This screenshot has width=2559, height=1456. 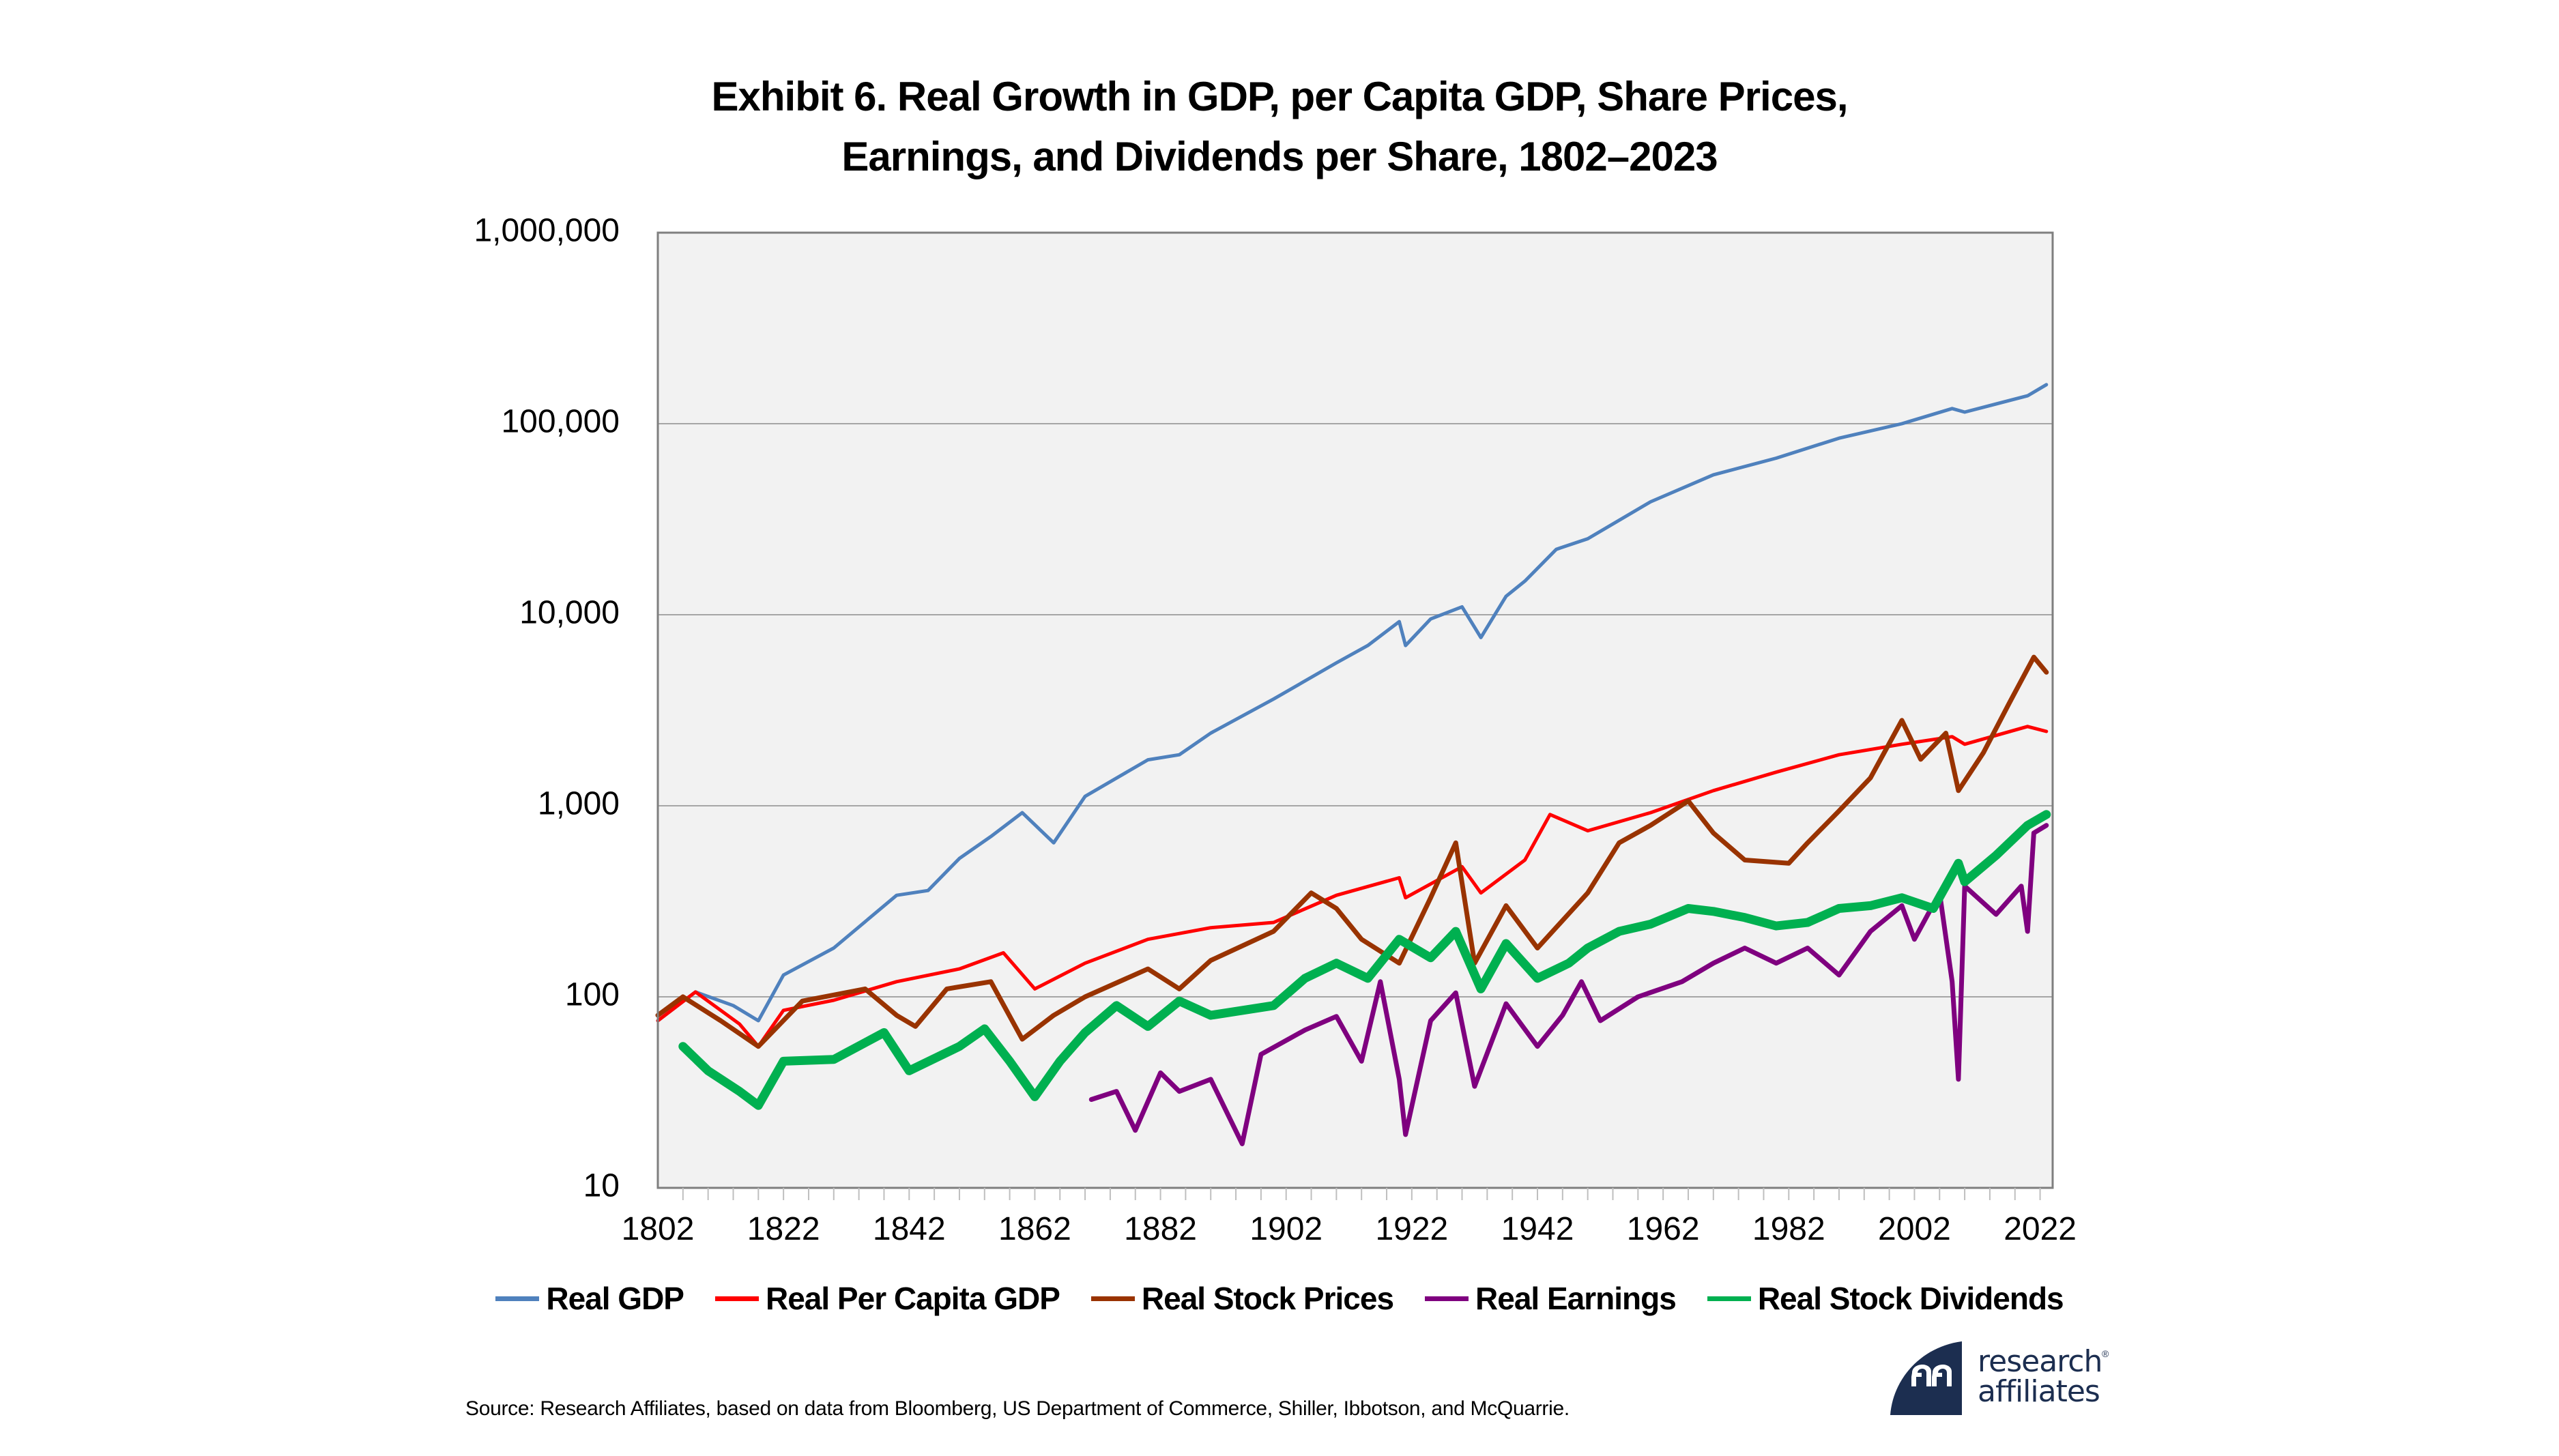 I want to click on research-affiliates-logo: research affiliates ®, so click(x=2013, y=1378).